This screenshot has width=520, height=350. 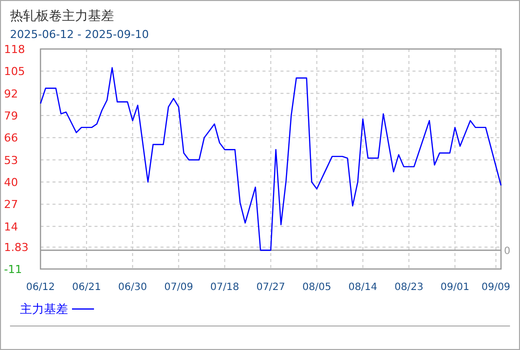 What do you see at coordinates (14, 49) in the screenshot?
I see `y-tick-label: 118` at bounding box center [14, 49].